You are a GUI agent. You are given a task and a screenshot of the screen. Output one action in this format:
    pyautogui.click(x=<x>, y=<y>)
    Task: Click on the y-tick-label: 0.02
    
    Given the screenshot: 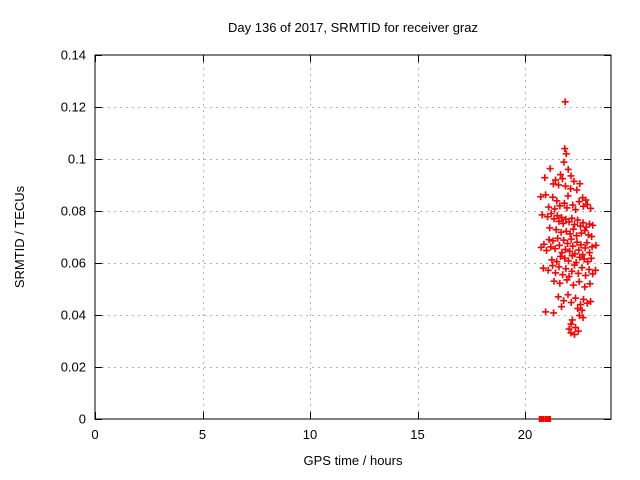 What is the action you would take?
    pyautogui.click(x=73, y=367)
    